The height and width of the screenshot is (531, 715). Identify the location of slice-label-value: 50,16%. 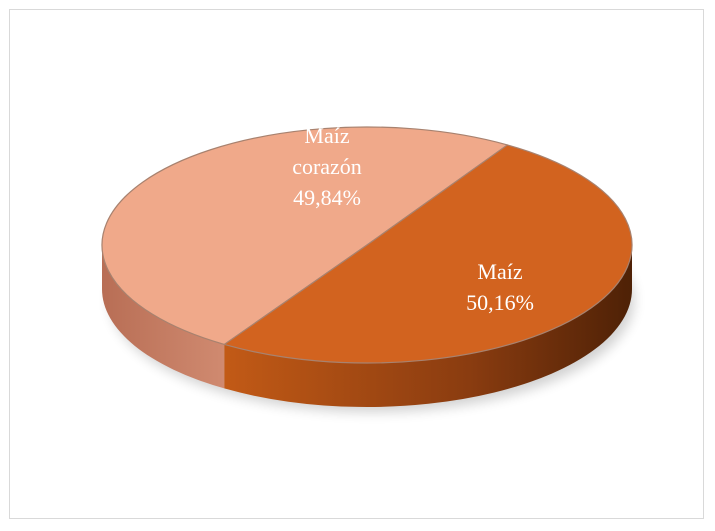
(500, 302).